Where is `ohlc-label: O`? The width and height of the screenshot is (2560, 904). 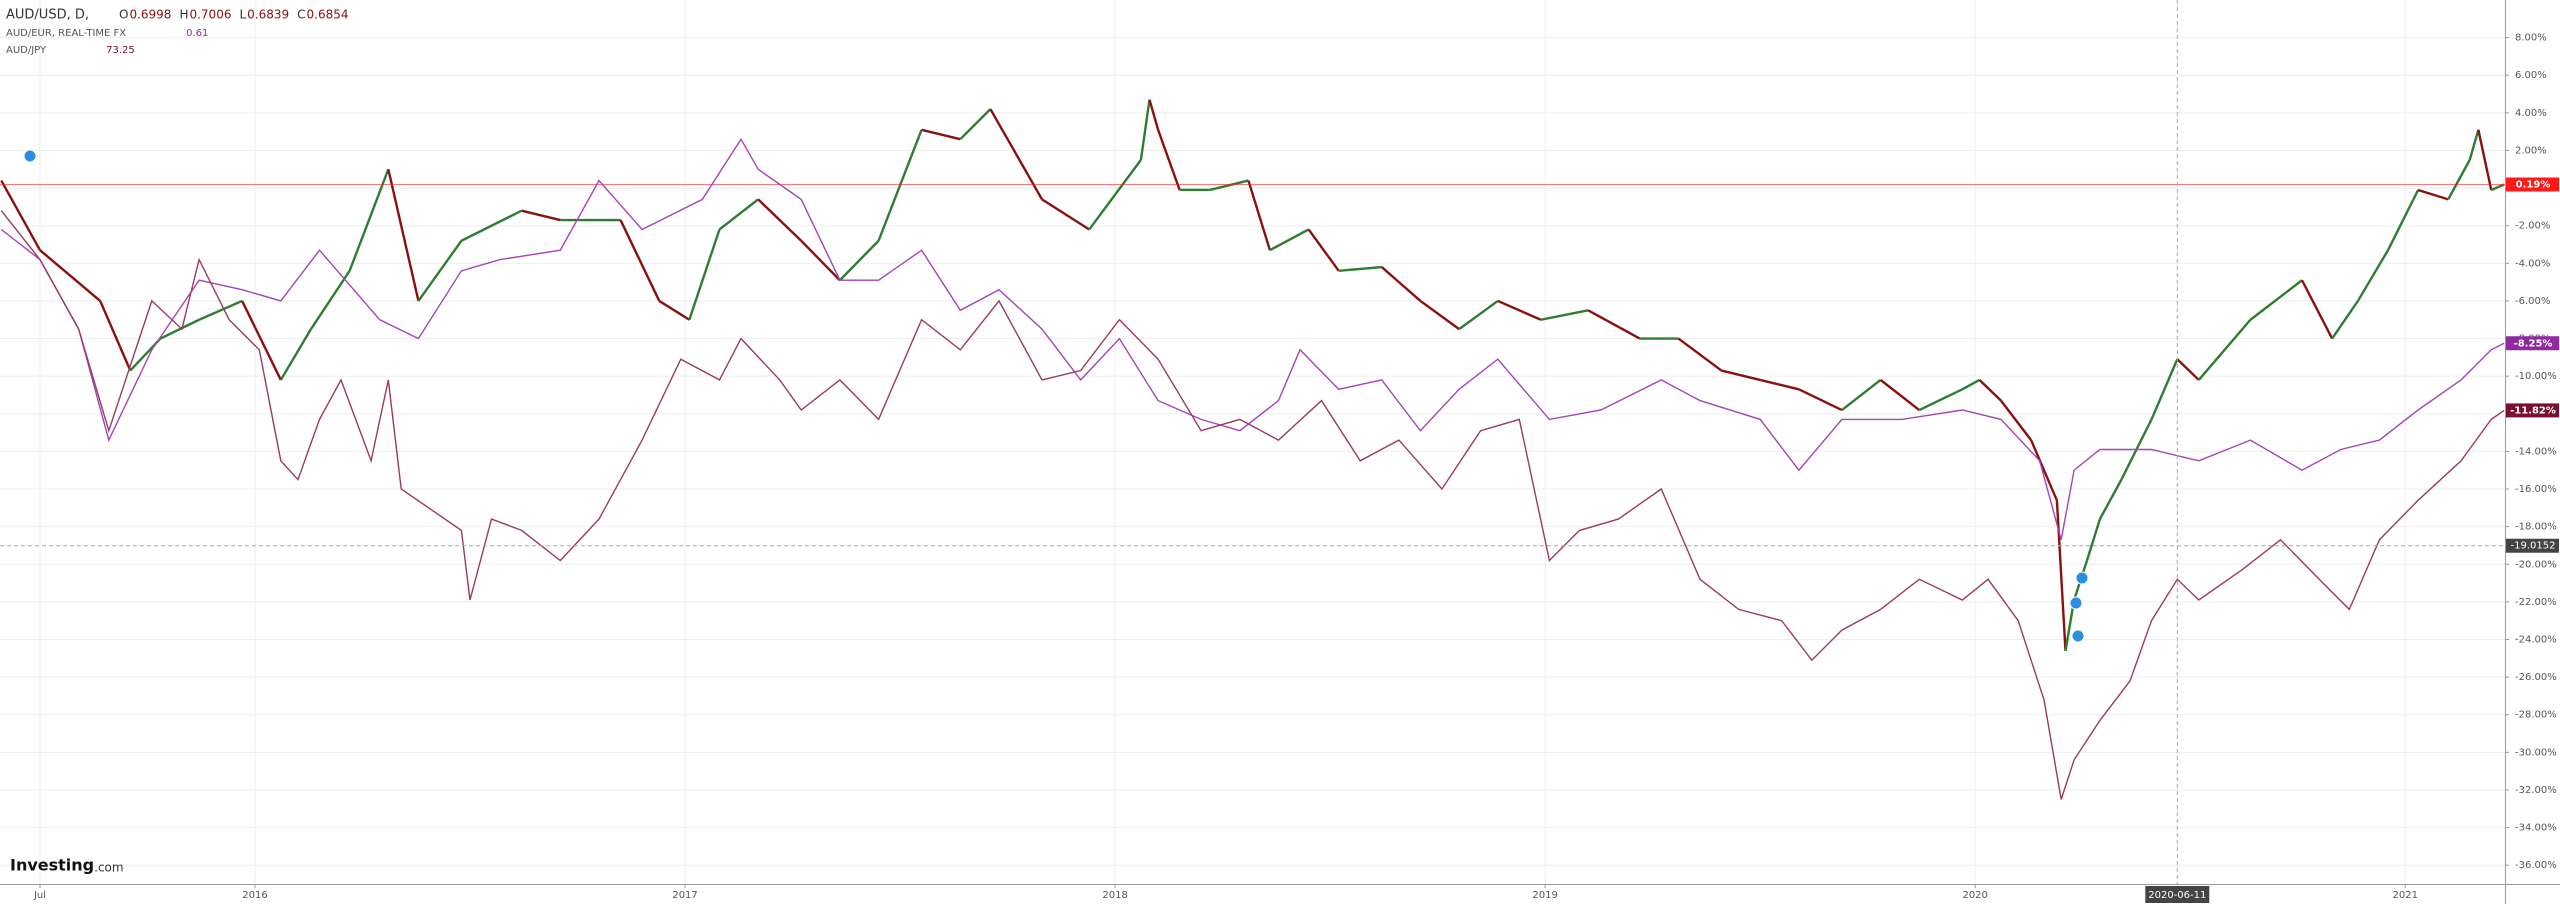
ohlc-label: O is located at coordinates (123, 15).